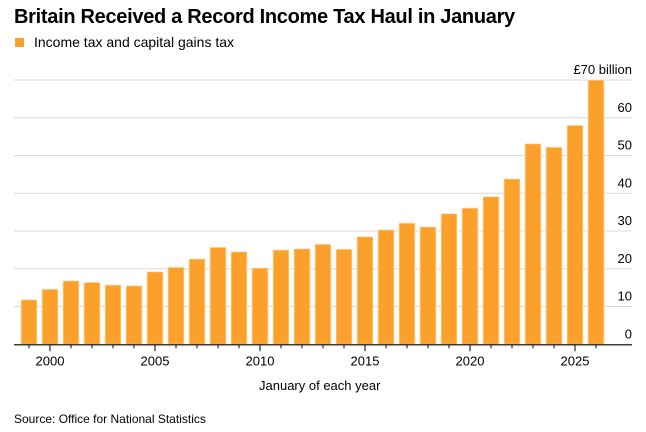 This screenshot has width=646, height=432. I want to click on bar-2015, so click(365, 290).